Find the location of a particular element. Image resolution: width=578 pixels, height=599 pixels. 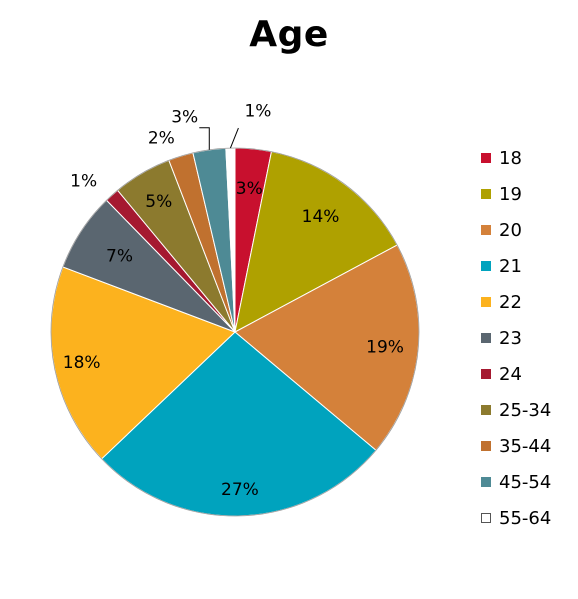

legend-label-23: 23 is located at coordinates (510, 338).